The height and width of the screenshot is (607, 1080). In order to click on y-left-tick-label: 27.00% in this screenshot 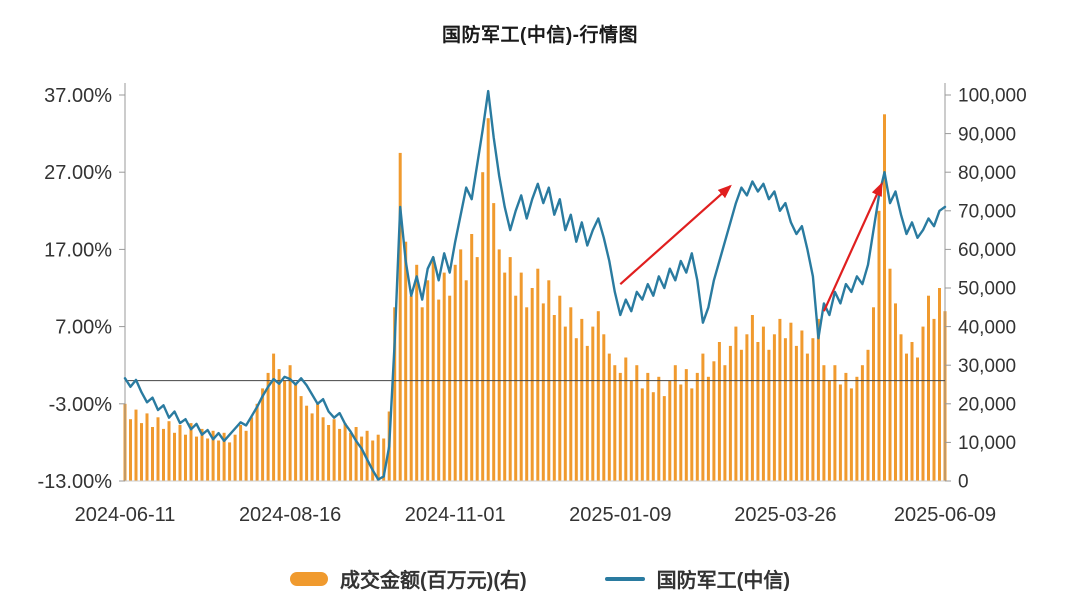, I will do `click(78, 173)`.